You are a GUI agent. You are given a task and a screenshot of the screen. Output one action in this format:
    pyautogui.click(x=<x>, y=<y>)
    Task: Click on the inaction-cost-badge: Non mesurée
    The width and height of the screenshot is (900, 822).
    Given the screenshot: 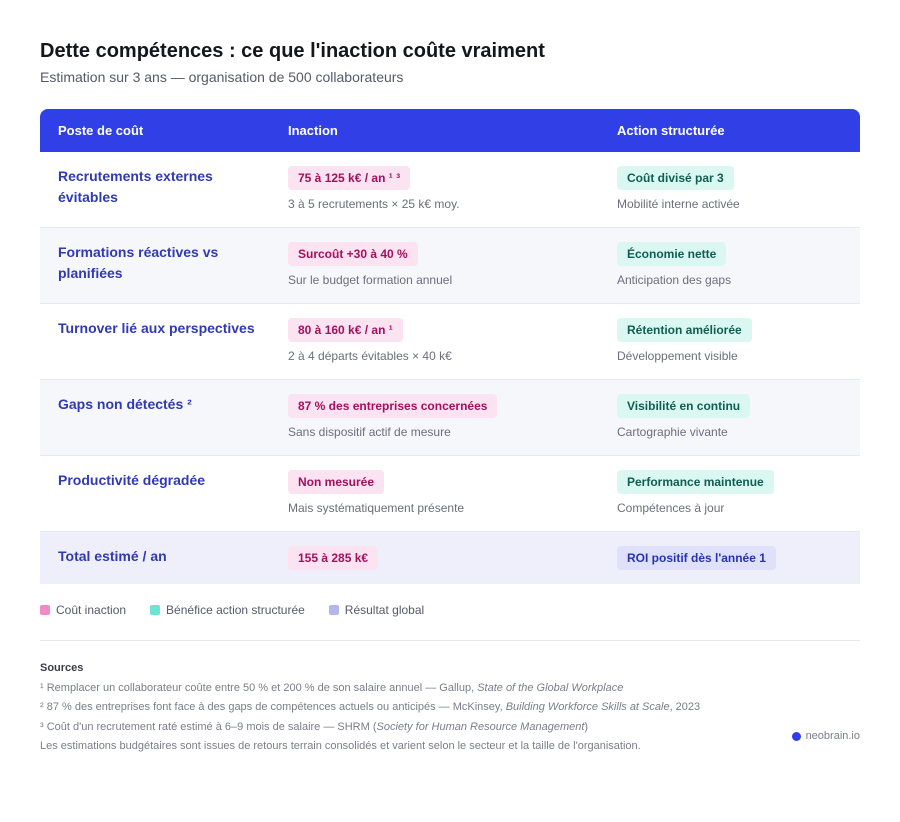 What is the action you would take?
    pyautogui.click(x=336, y=482)
    